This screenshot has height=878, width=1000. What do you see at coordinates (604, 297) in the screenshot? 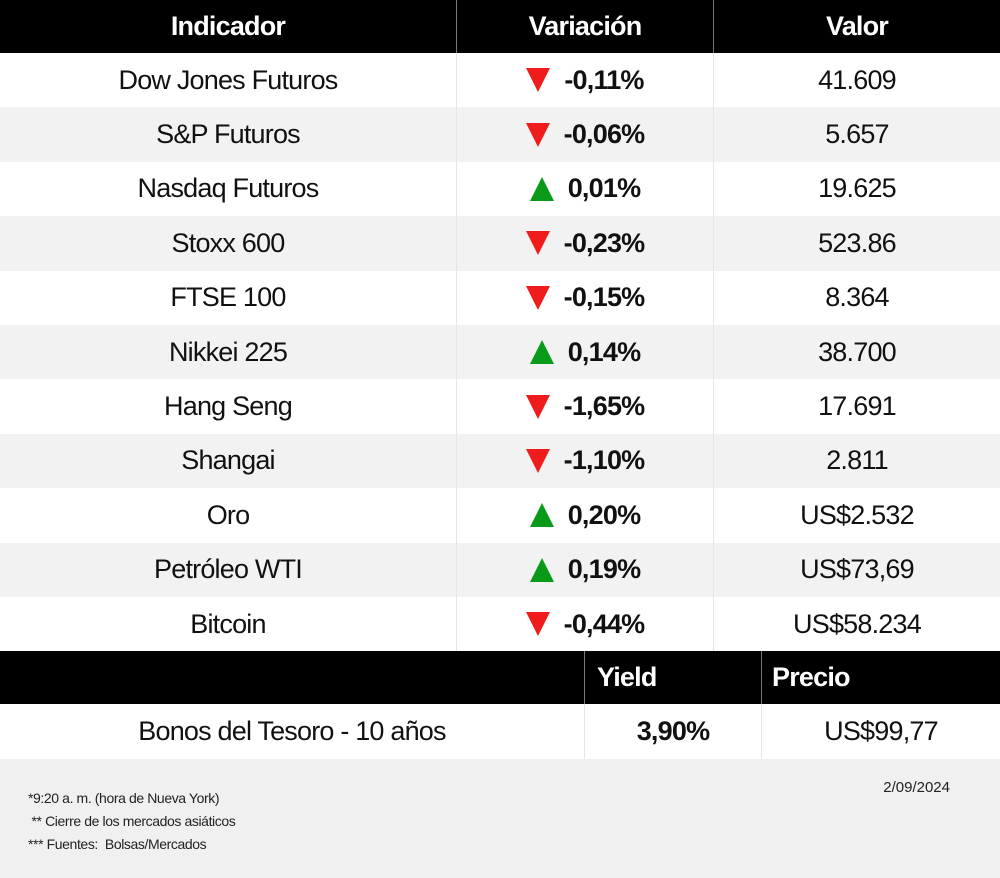
I see `variation-value: -0,15%` at bounding box center [604, 297].